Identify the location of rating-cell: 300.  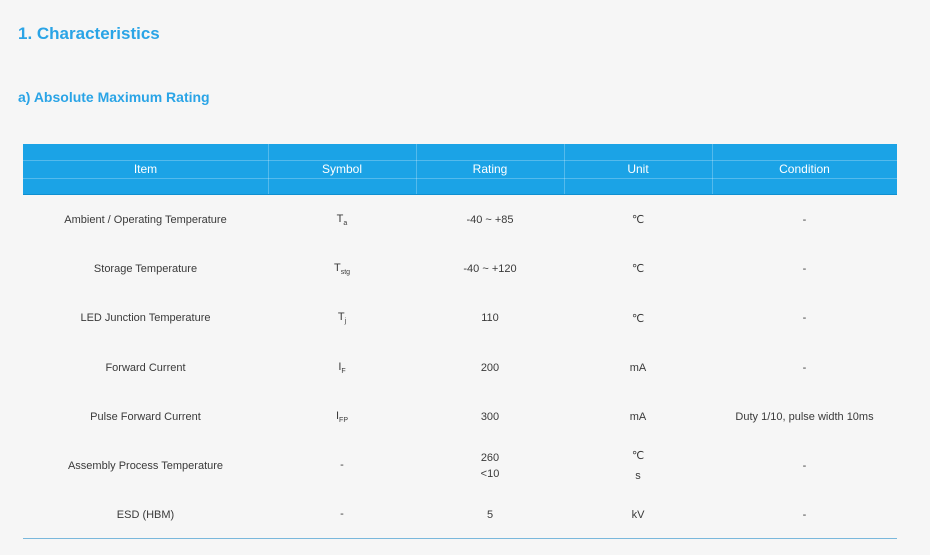
(490, 416).